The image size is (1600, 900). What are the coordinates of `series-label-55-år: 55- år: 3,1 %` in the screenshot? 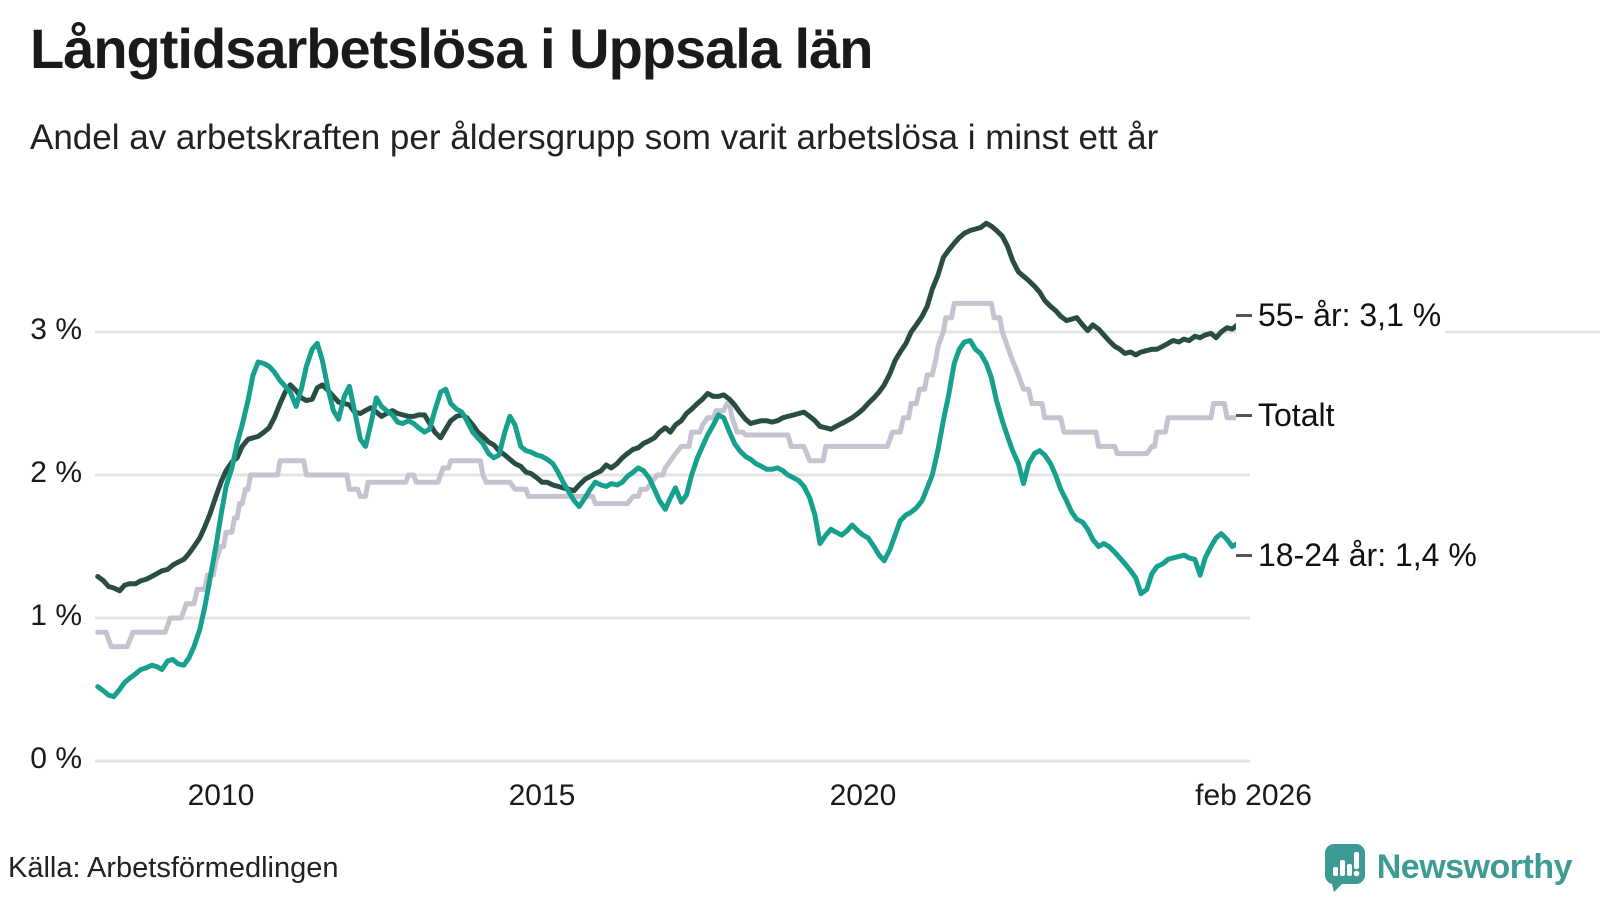 It's located at (1341, 315).